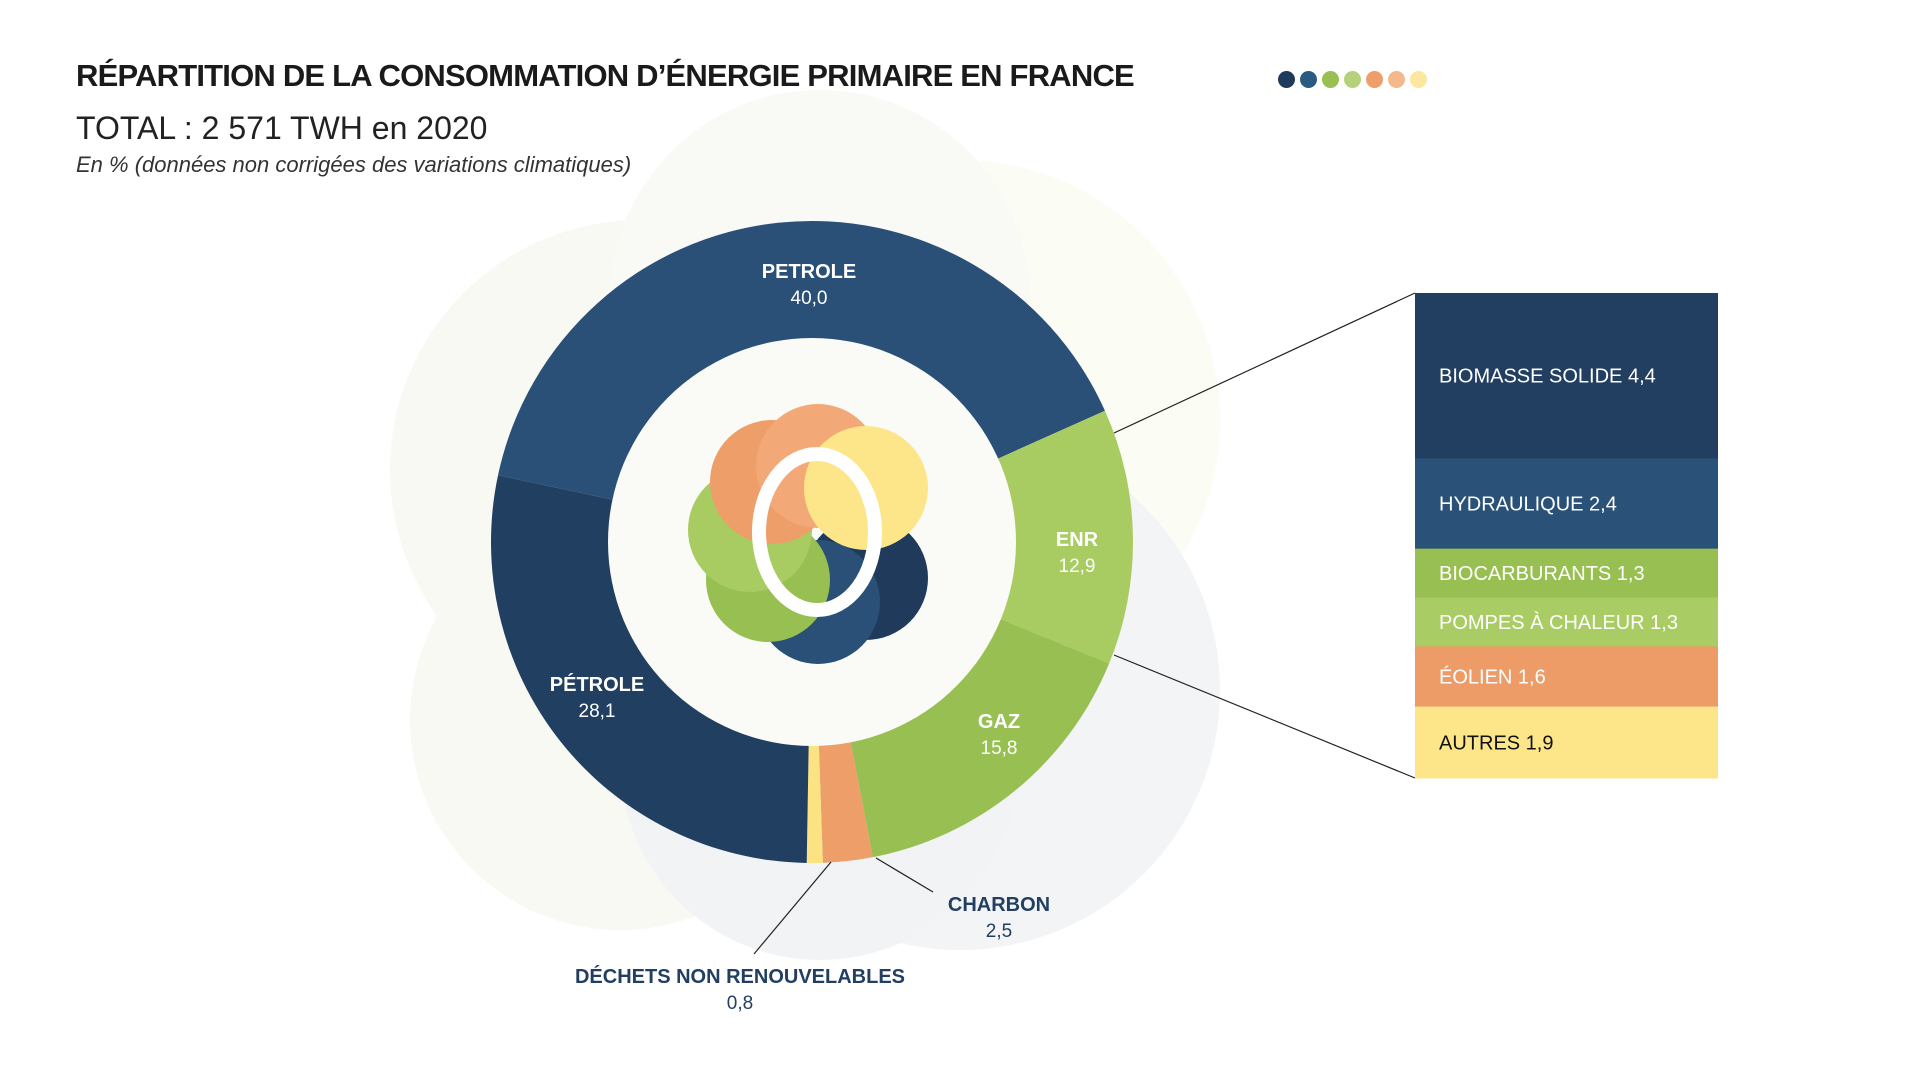 The width and height of the screenshot is (1920, 1080). Describe the element at coordinates (999, 905) in the screenshot. I see `label-charbon: CHARBON` at that location.